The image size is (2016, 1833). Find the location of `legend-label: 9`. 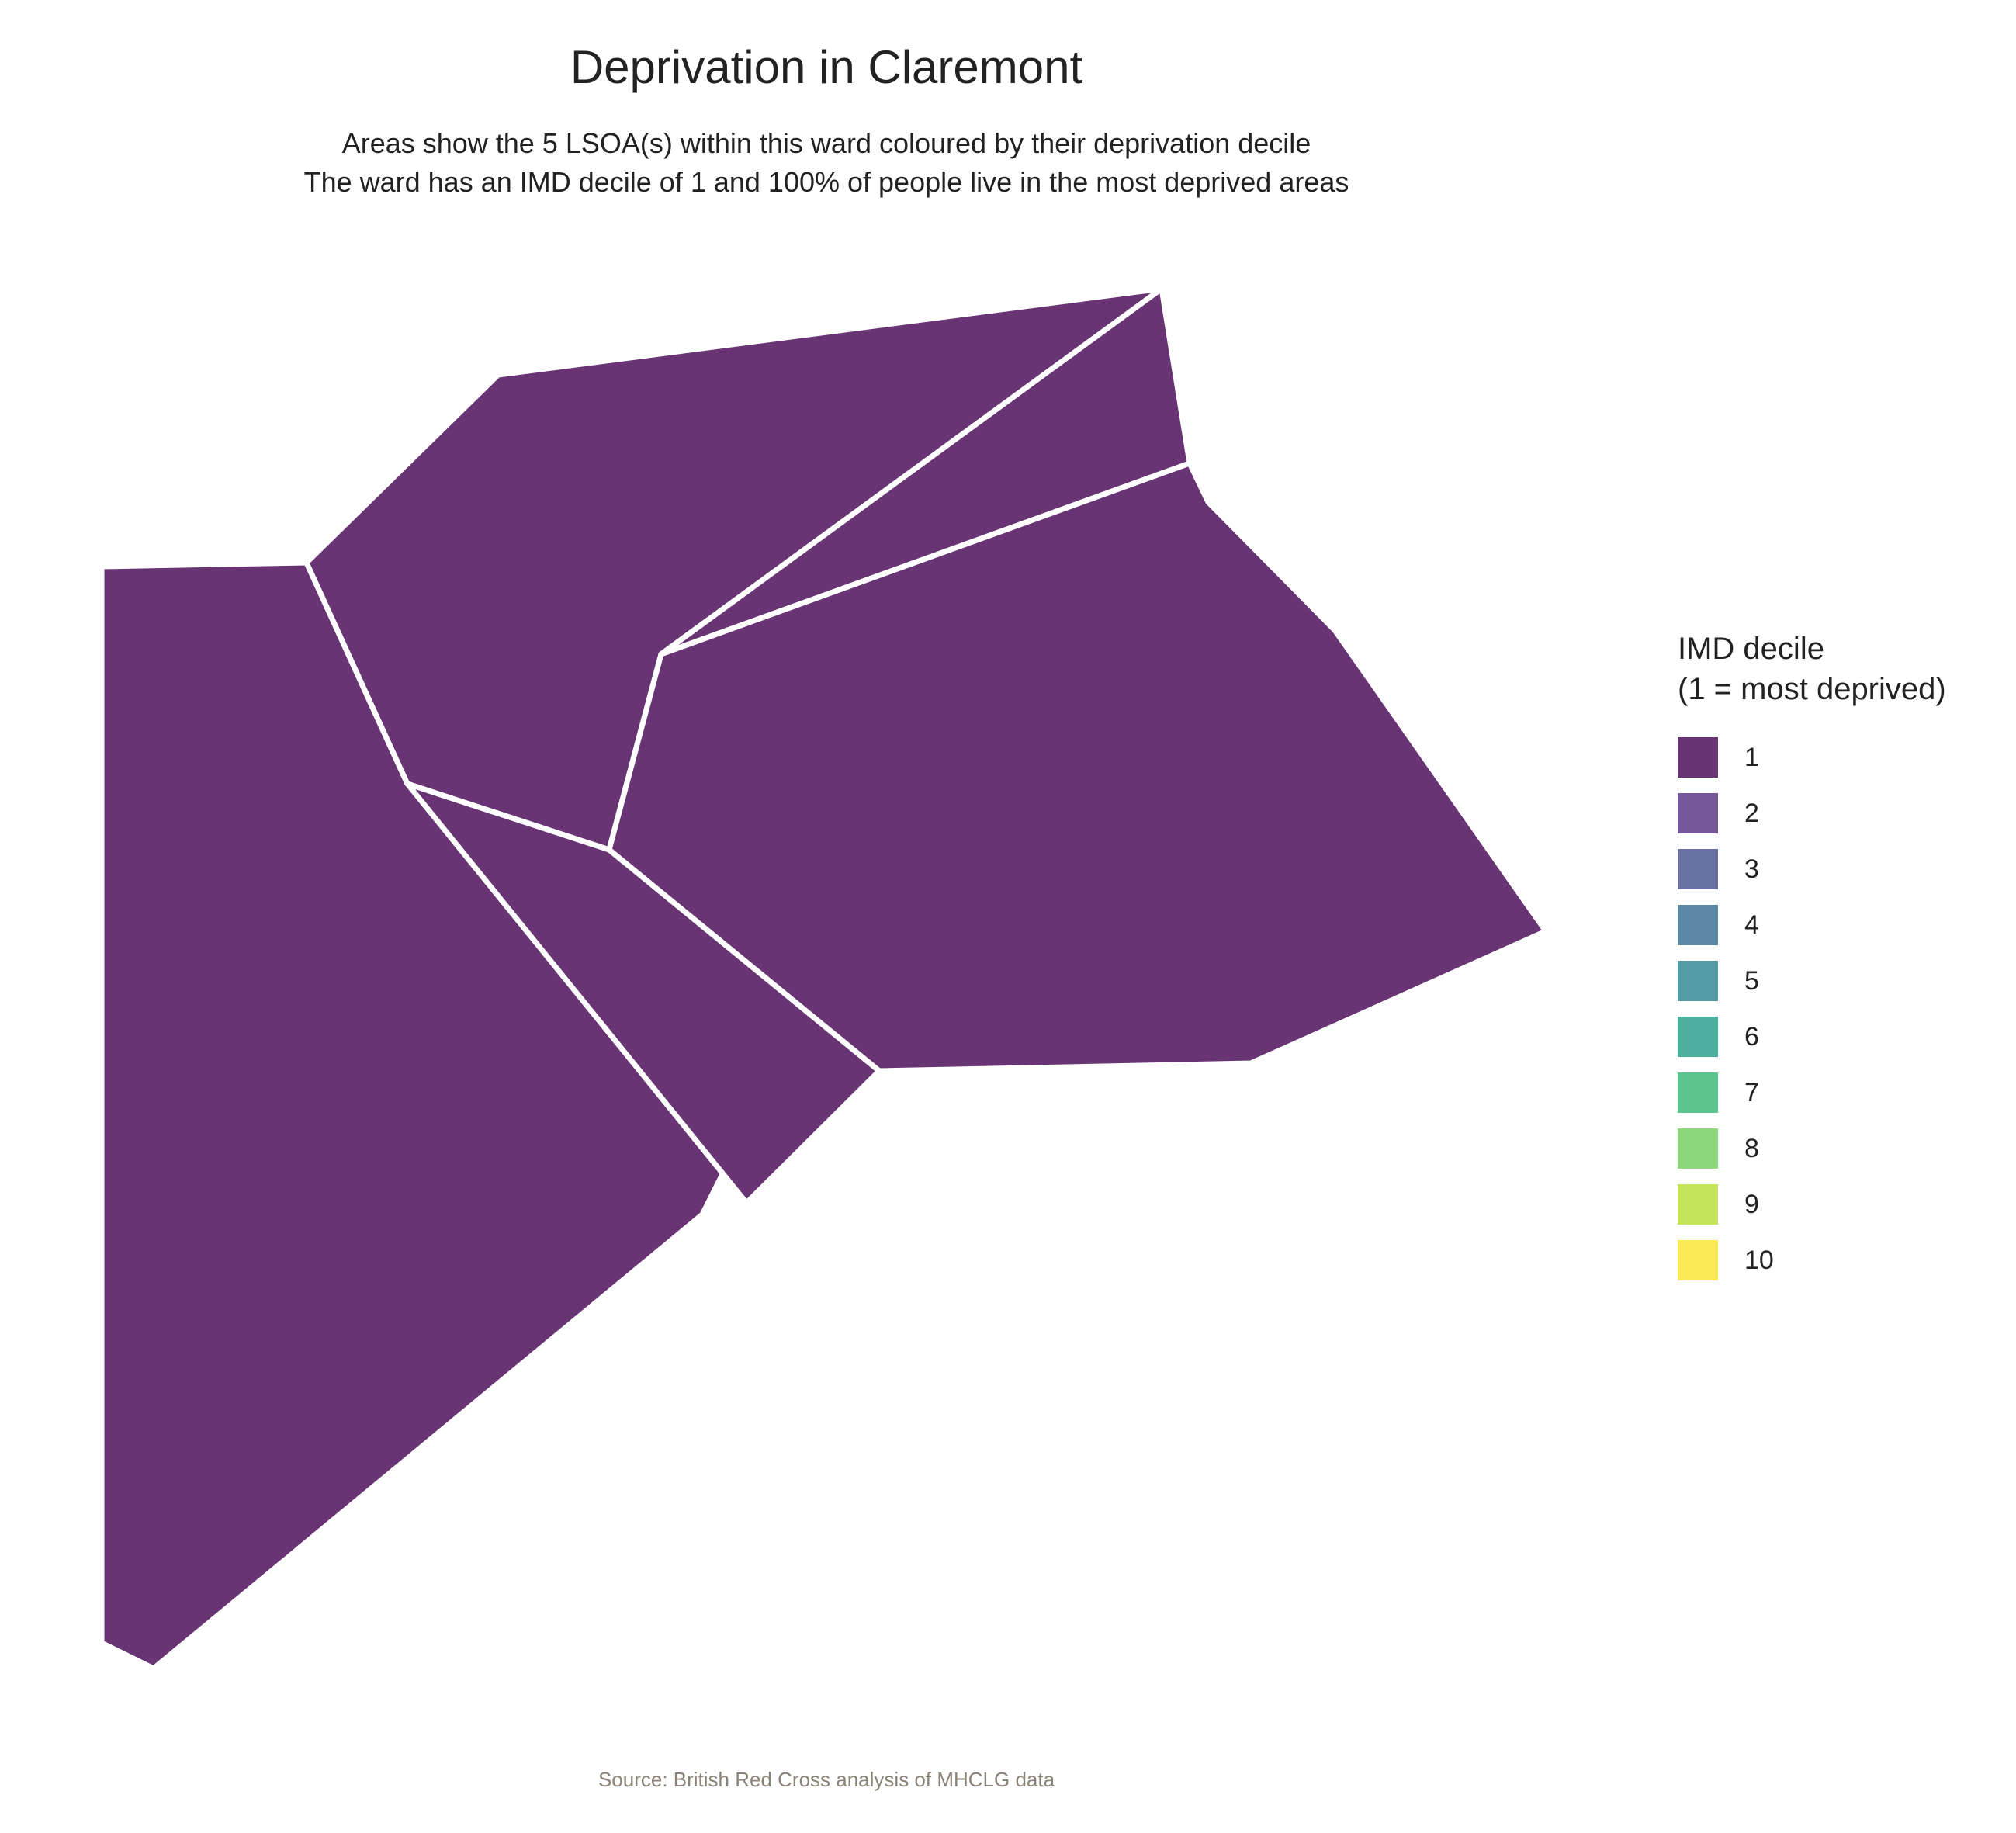

legend-label: 9 is located at coordinates (1752, 1204).